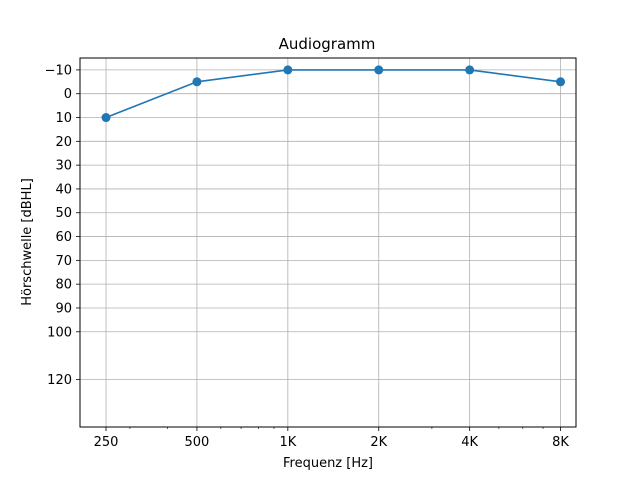  I want to click on y-tick-label: −10, so click(58, 70).